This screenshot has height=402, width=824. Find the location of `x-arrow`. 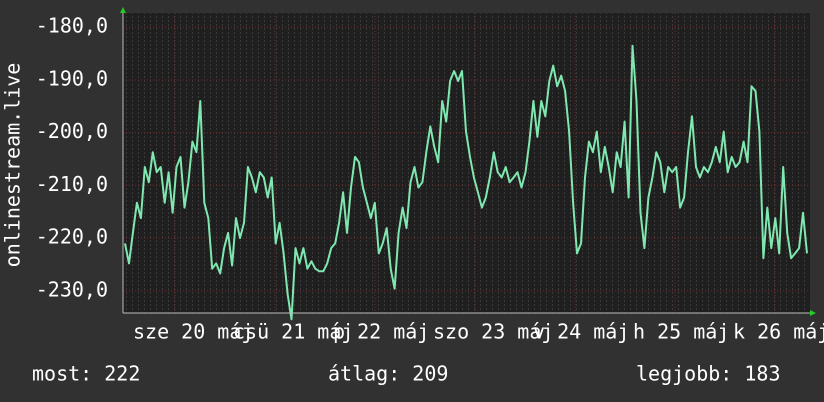

x-arrow is located at coordinates (813, 313).